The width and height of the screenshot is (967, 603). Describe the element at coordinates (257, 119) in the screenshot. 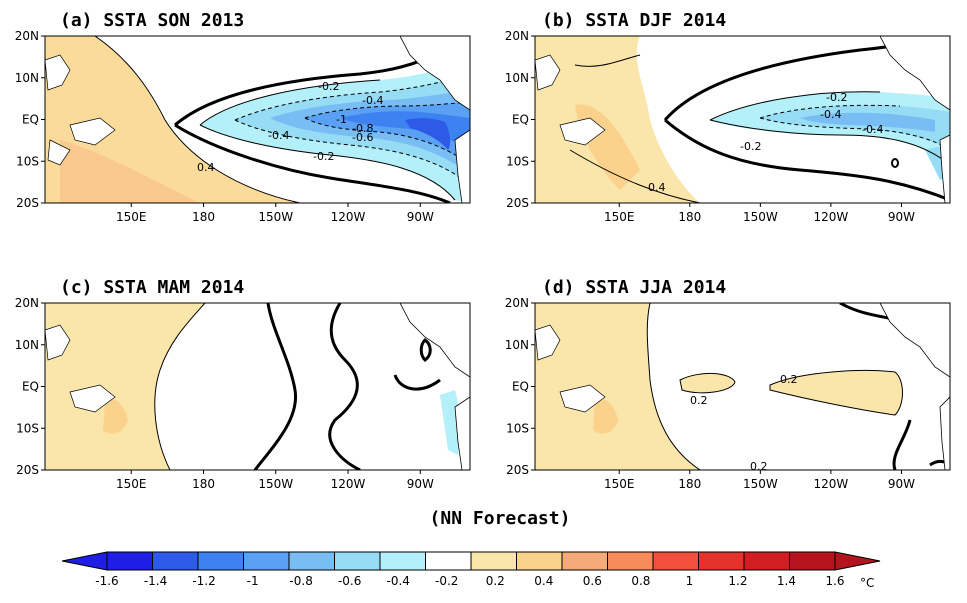

I see `panel-a-map: -0.2 -0.4 -1 -0.8 -0.6 -0.4 -0.2 0.4` at that location.